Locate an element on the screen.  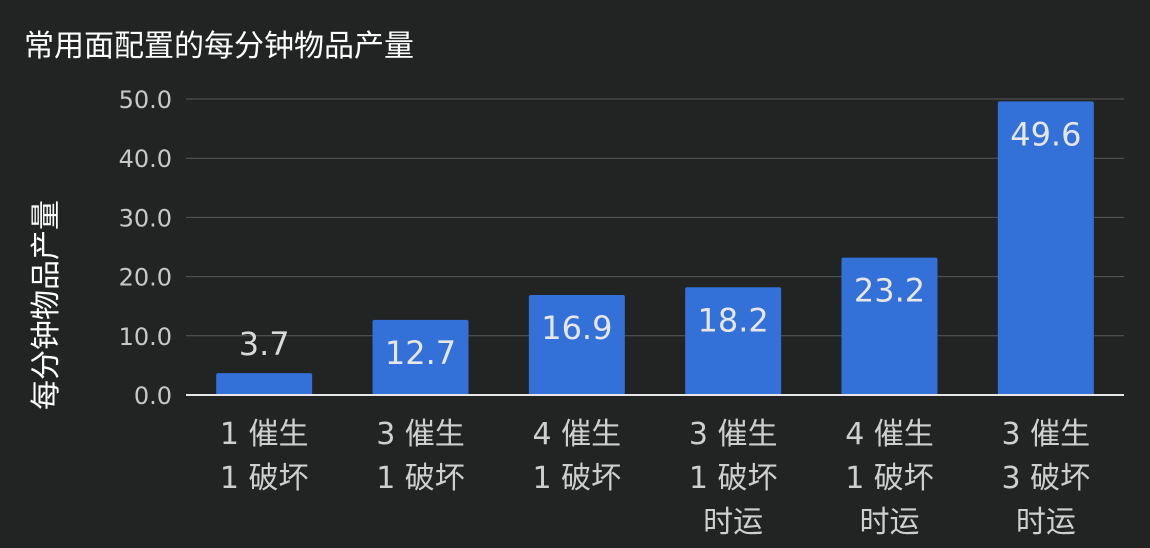
y-axis-ticks: 0.0 10.0 20.0 30.0 40.0 50.0 is located at coordinates (145, 248).